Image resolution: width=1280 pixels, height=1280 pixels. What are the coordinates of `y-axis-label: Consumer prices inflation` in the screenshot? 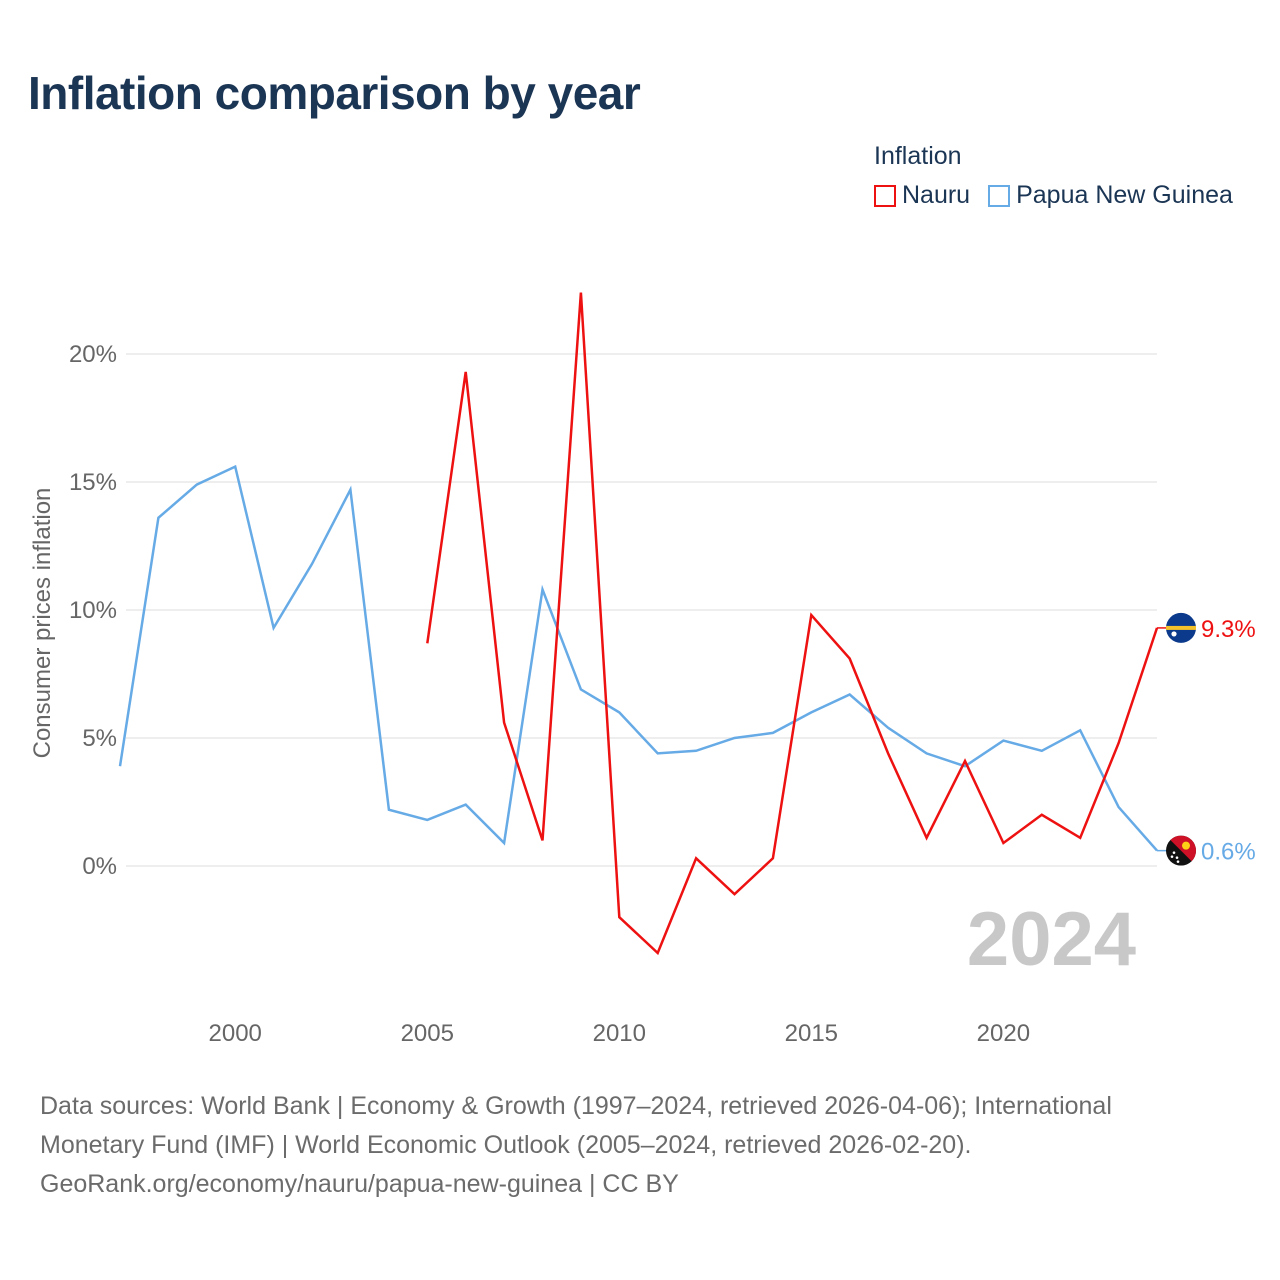 It's located at (42, 623).